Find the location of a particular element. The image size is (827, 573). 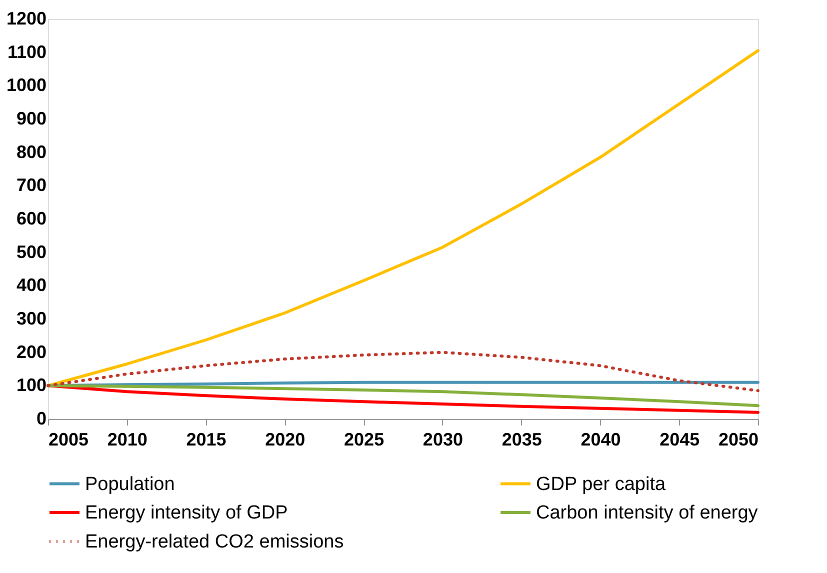

y-tick-label: 800 is located at coordinates (31, 152).